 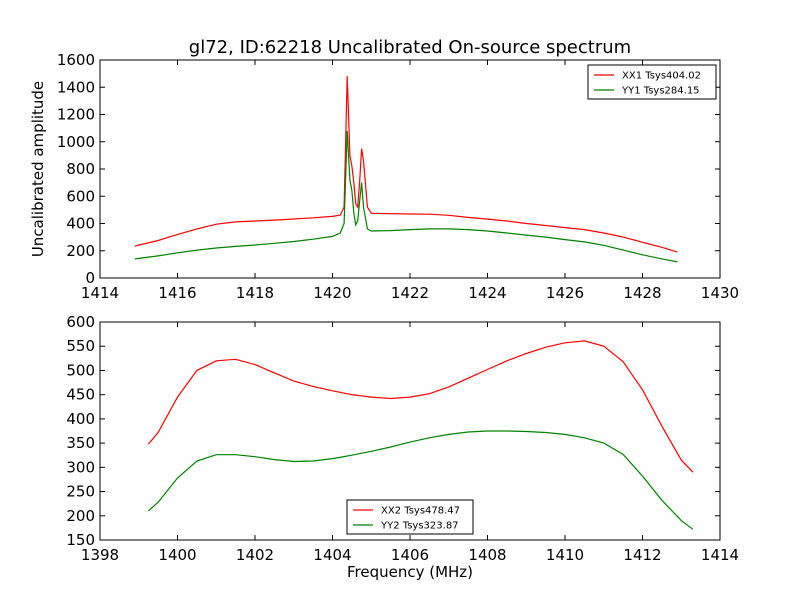 I want to click on panel-1-y-tick-label: 0, so click(x=90, y=278).